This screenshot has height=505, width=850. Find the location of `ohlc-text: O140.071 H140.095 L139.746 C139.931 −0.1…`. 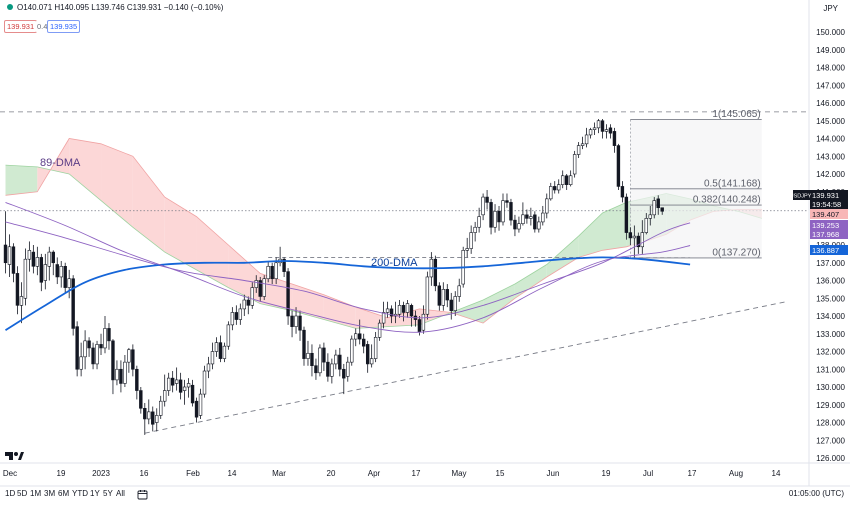

ohlc-text: O140.071 H140.095 L139.746 C139.931 −0.1… is located at coordinates (120, 7).